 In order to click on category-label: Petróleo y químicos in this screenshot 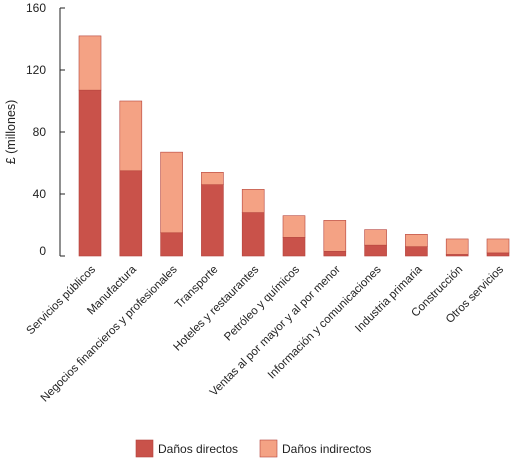, I will do `click(262, 303)`.